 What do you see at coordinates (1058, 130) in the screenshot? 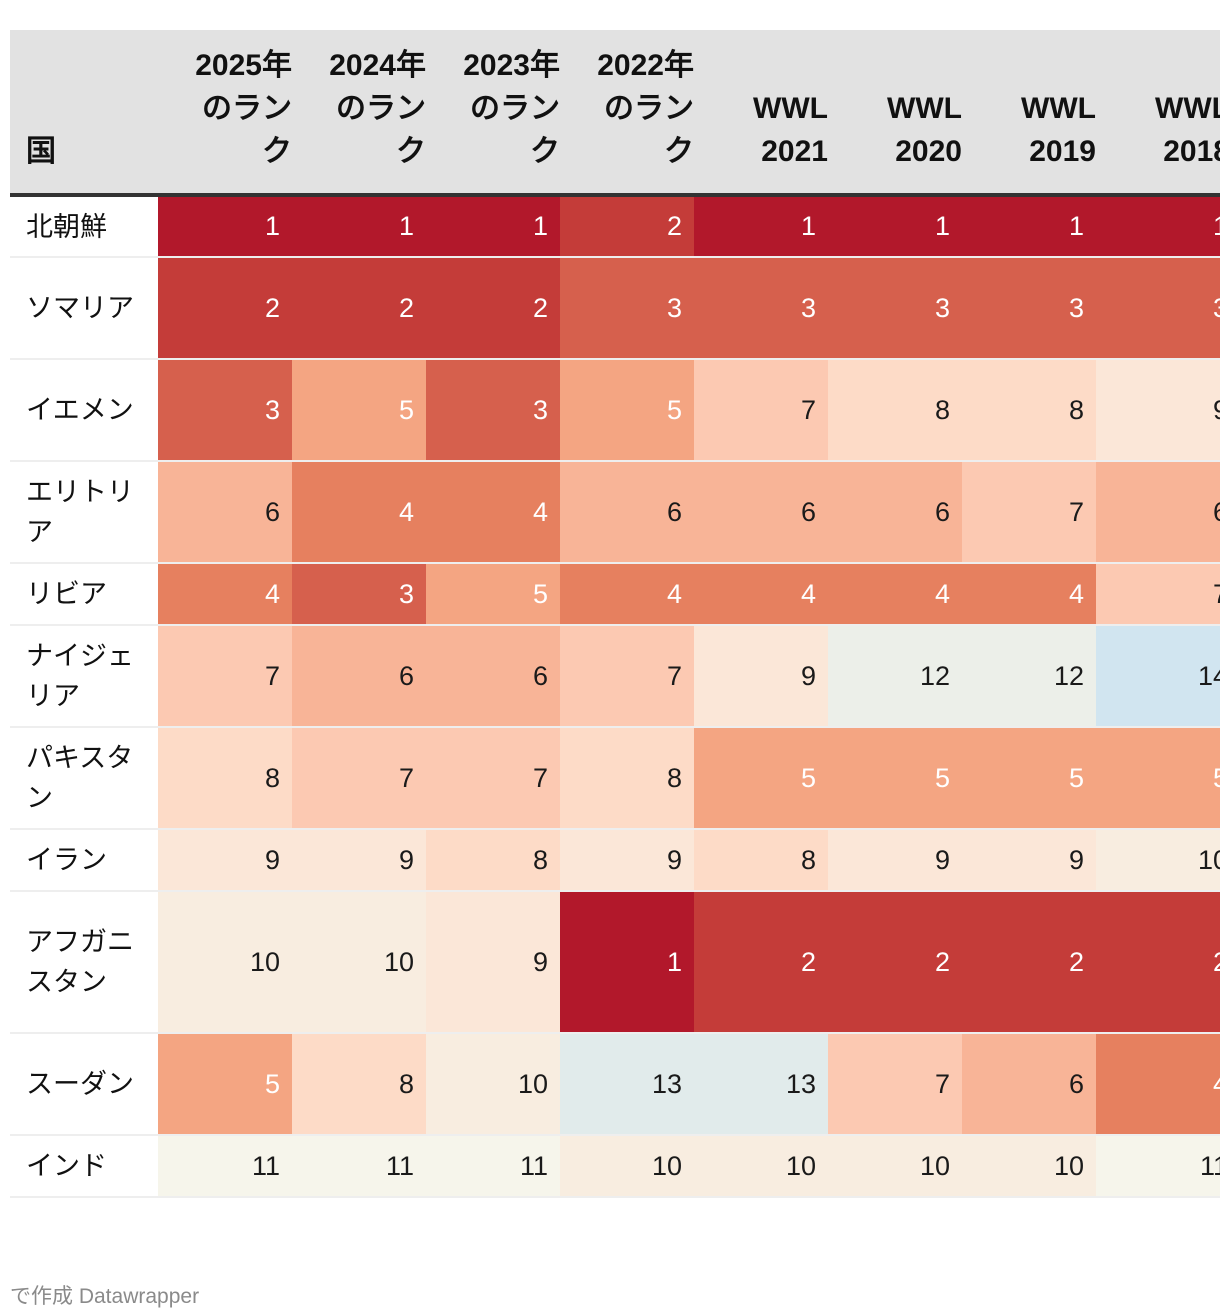
I see `column-header-label: WWL 2019` at bounding box center [1058, 130].